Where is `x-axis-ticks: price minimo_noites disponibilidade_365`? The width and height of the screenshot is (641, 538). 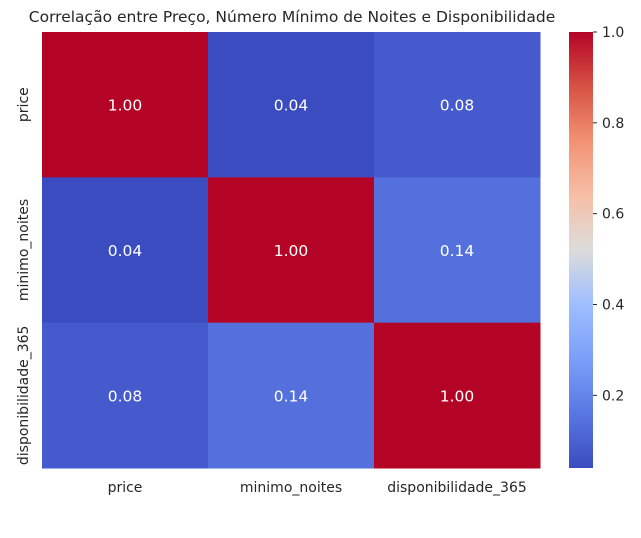
x-axis-ticks: price minimo_noites disponibilidade_365 is located at coordinates (317, 488).